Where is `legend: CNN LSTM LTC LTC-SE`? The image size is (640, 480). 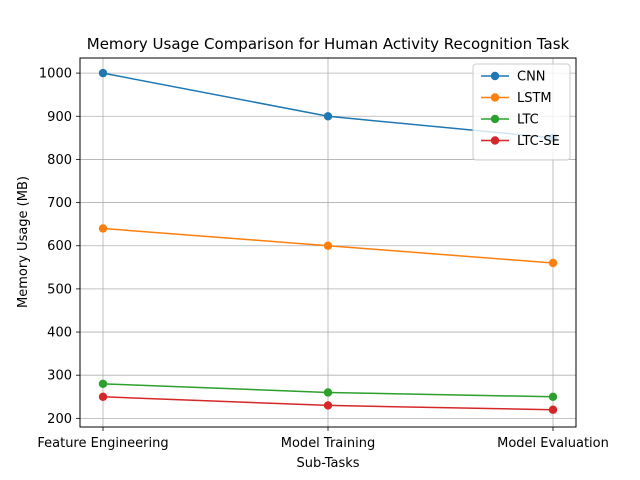
legend: CNN LSTM LTC LTC-SE is located at coordinates (521, 112).